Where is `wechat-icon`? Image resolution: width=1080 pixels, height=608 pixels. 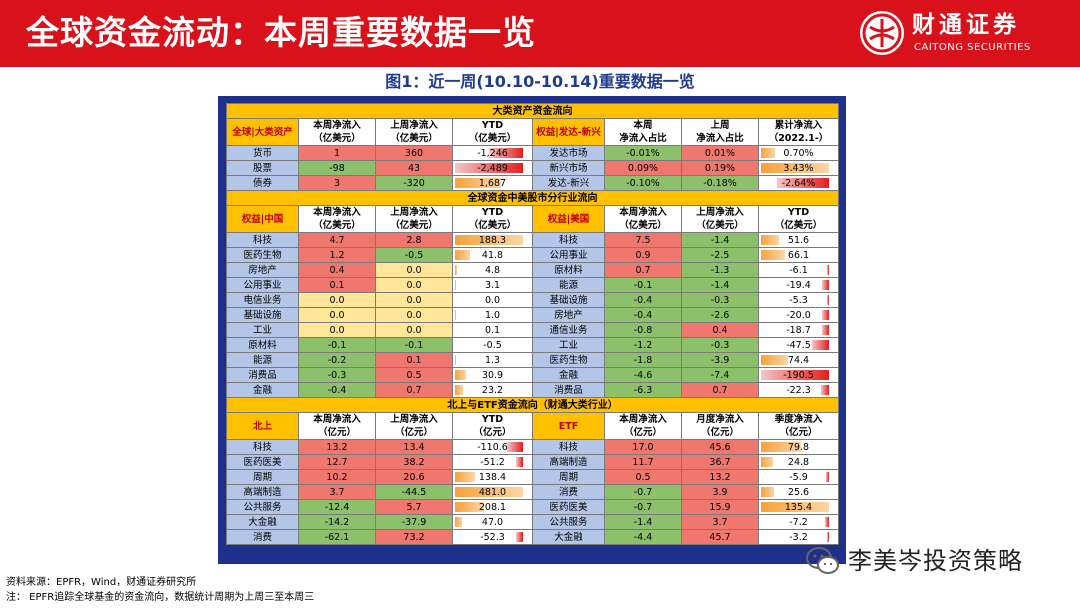
wechat-icon is located at coordinates (823, 561).